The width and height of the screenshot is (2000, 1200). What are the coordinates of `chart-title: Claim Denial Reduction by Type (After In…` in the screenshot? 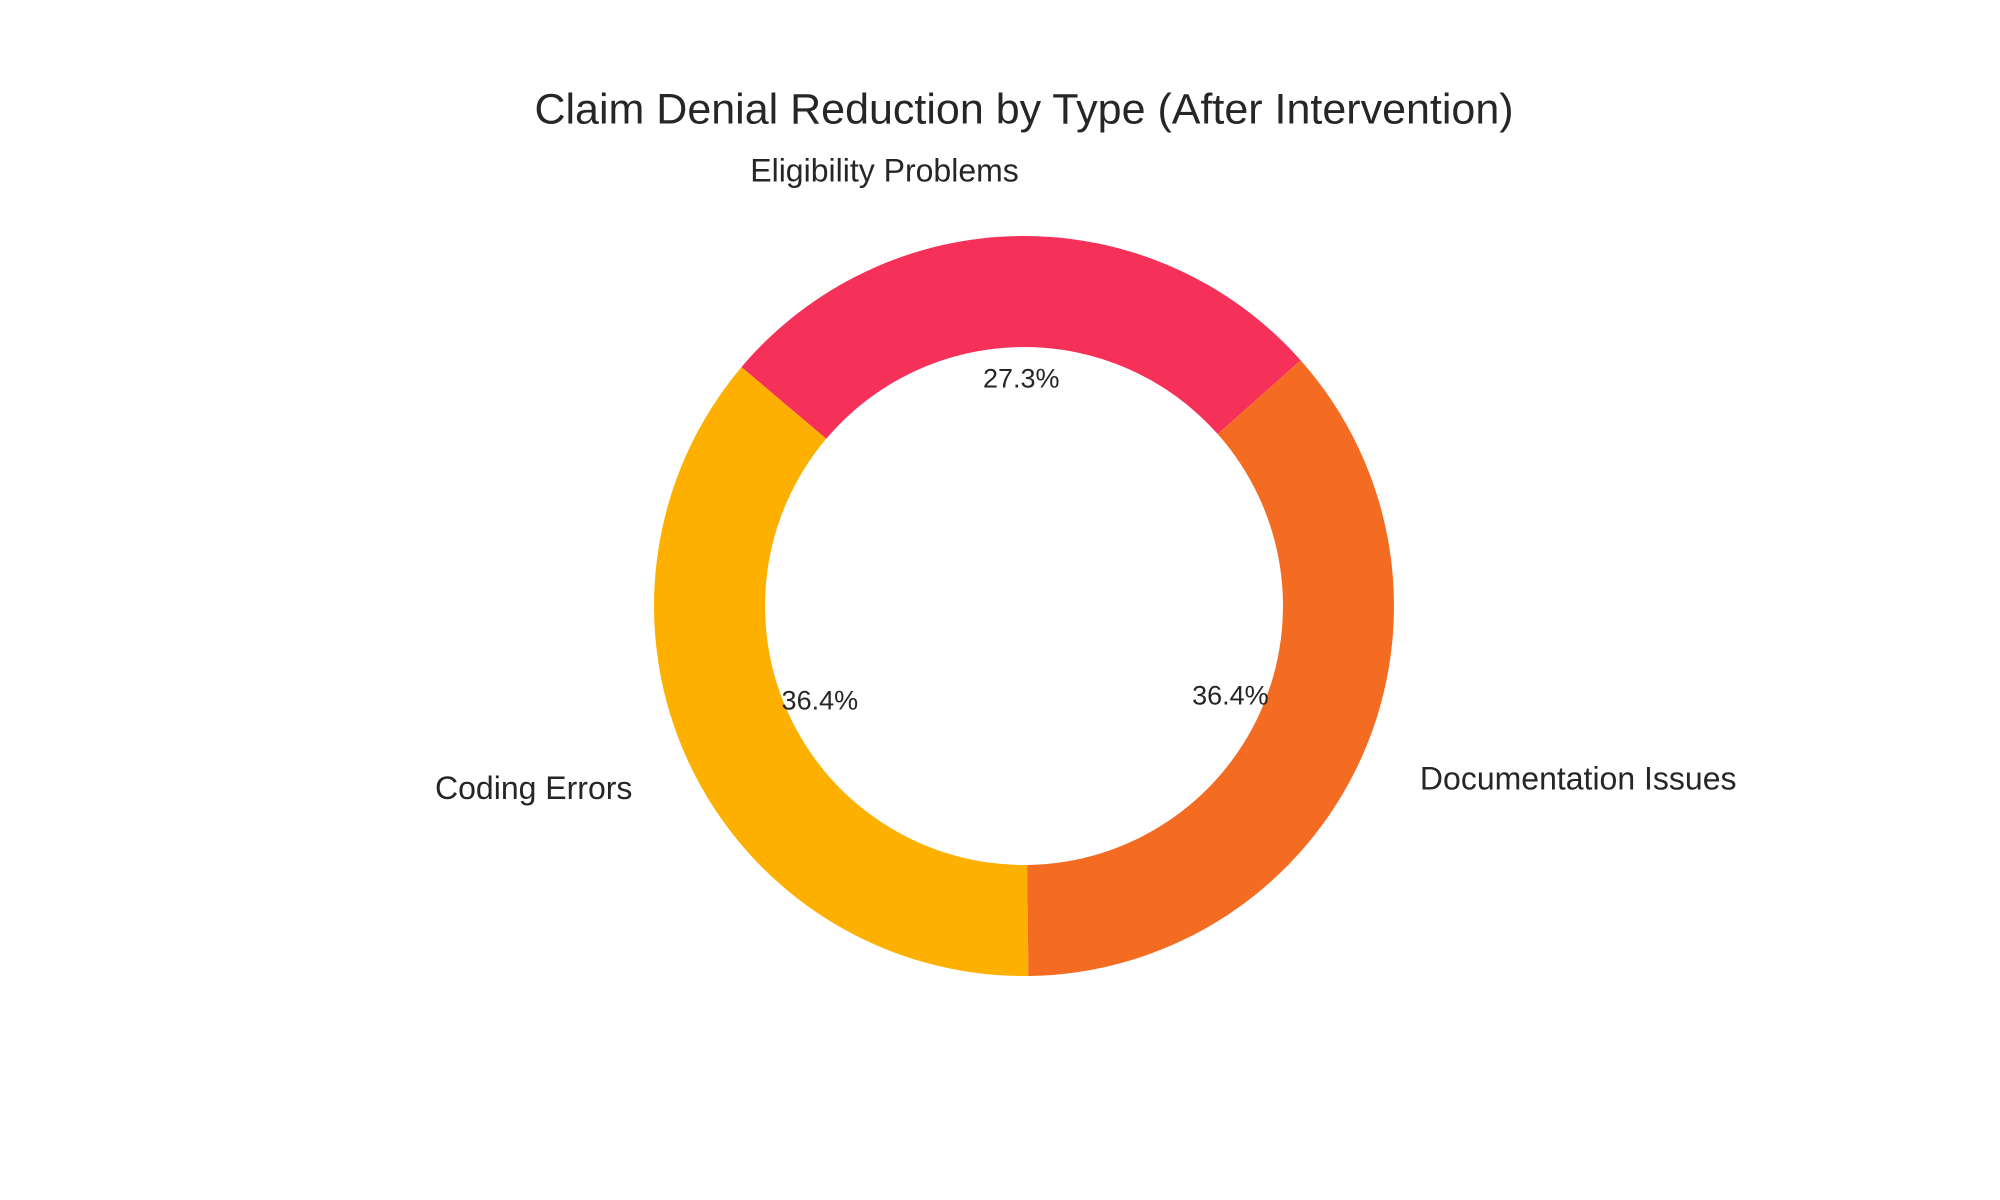 It's located at (1023, 109).